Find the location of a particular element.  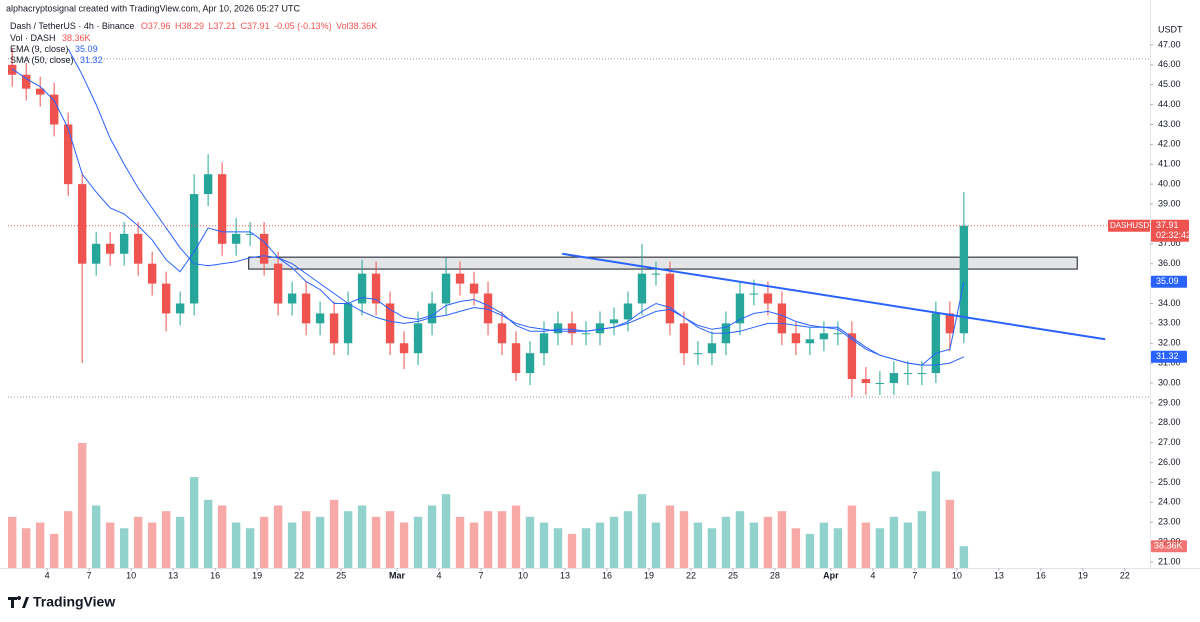

y-tick-label: 33.00 is located at coordinates (1169, 323).